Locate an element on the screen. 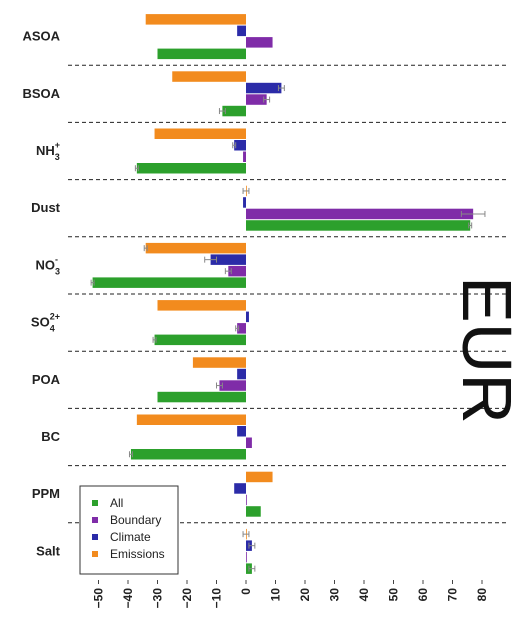 The width and height of the screenshot is (516, 635). legend-label-climate: Climate is located at coordinates (130, 537).